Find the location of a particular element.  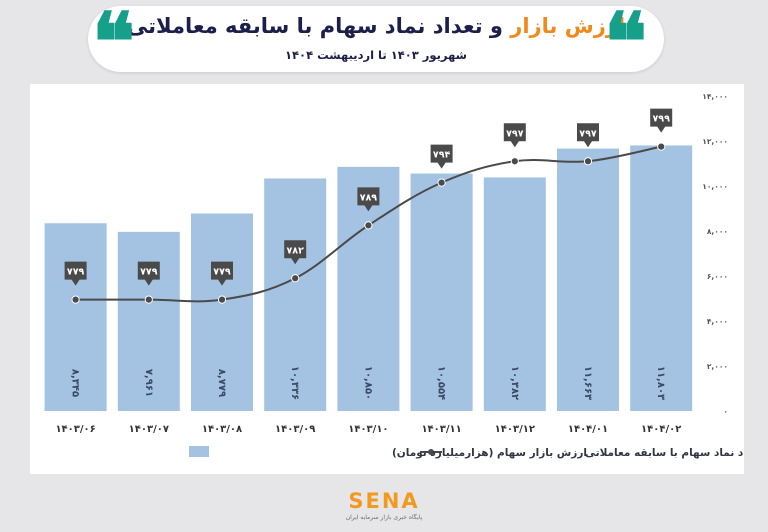

x-tick-label: ۱۴۰۳/۰۹ is located at coordinates (295, 429).